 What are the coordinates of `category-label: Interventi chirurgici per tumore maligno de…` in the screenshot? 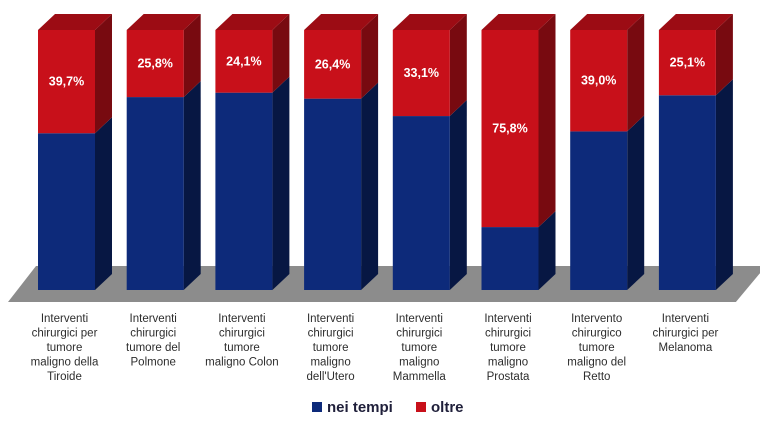 It's located at (65, 348).